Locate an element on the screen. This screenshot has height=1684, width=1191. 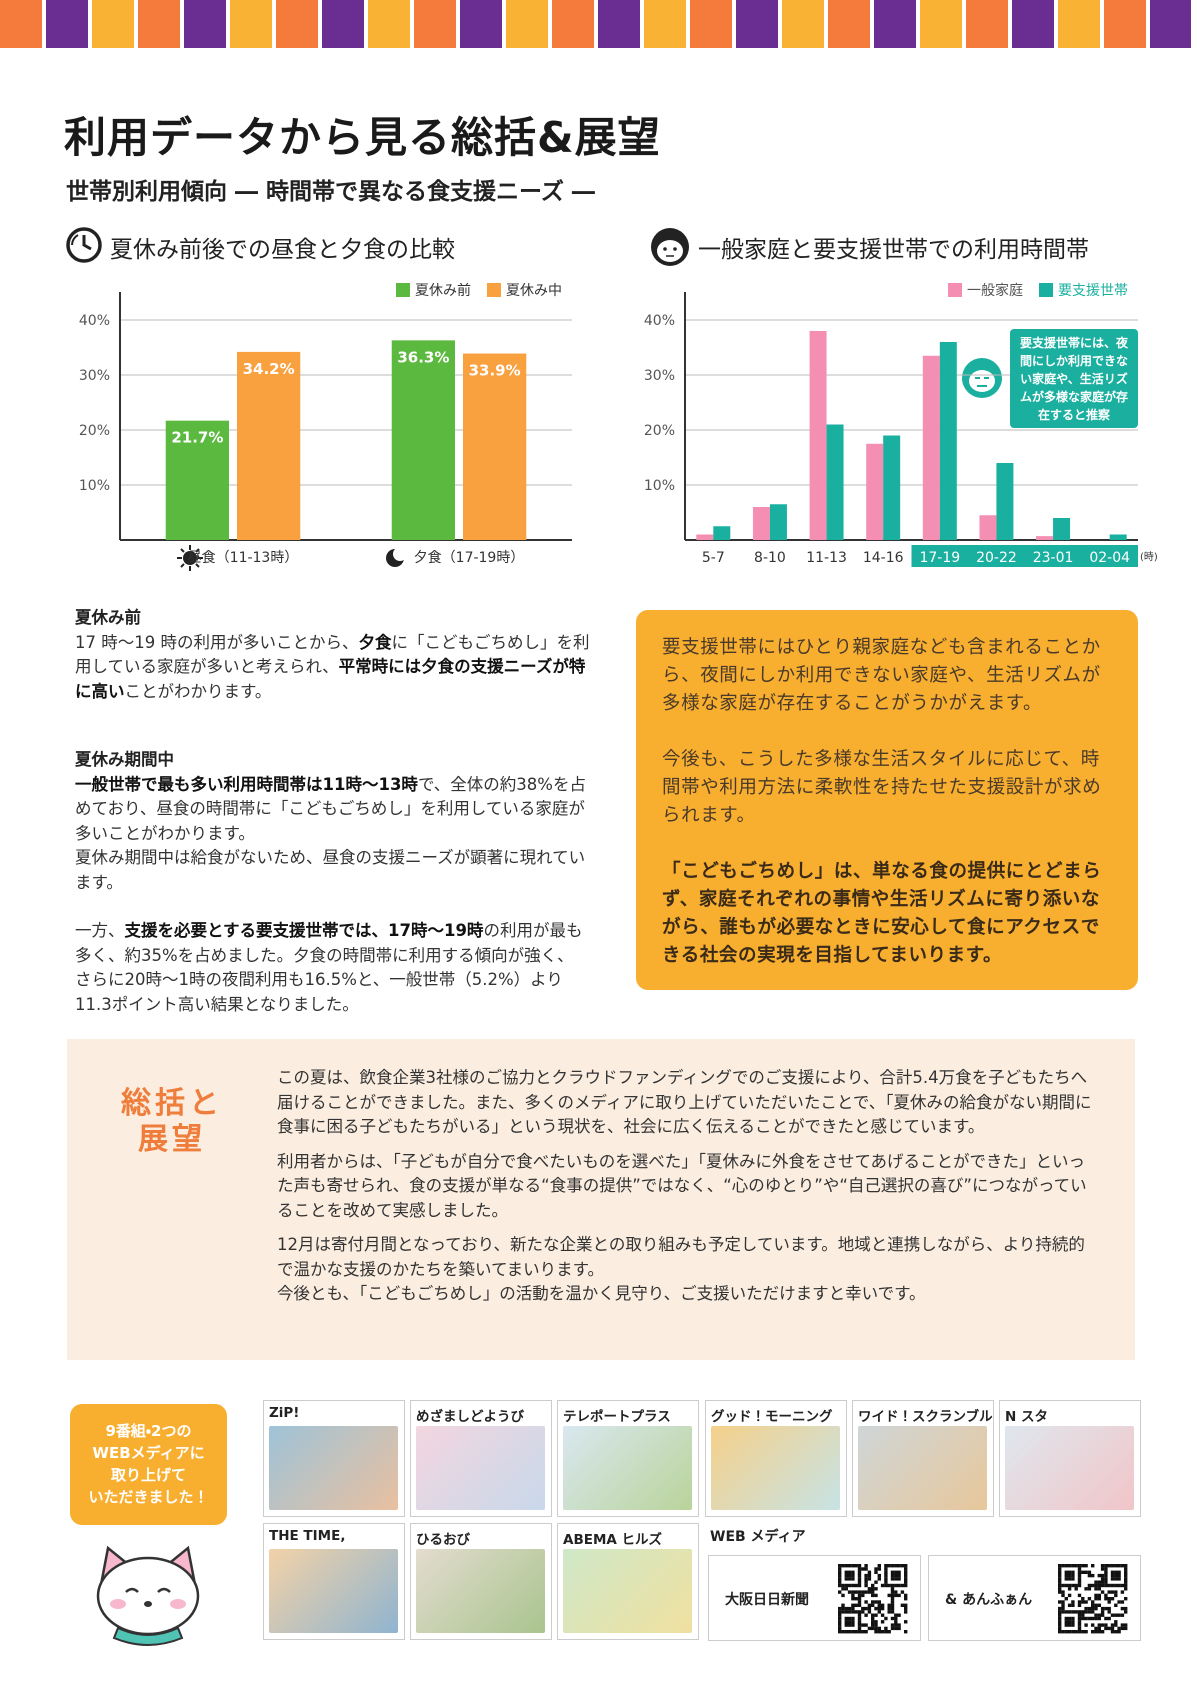
x-tick-label: 8-10 is located at coordinates (770, 558).